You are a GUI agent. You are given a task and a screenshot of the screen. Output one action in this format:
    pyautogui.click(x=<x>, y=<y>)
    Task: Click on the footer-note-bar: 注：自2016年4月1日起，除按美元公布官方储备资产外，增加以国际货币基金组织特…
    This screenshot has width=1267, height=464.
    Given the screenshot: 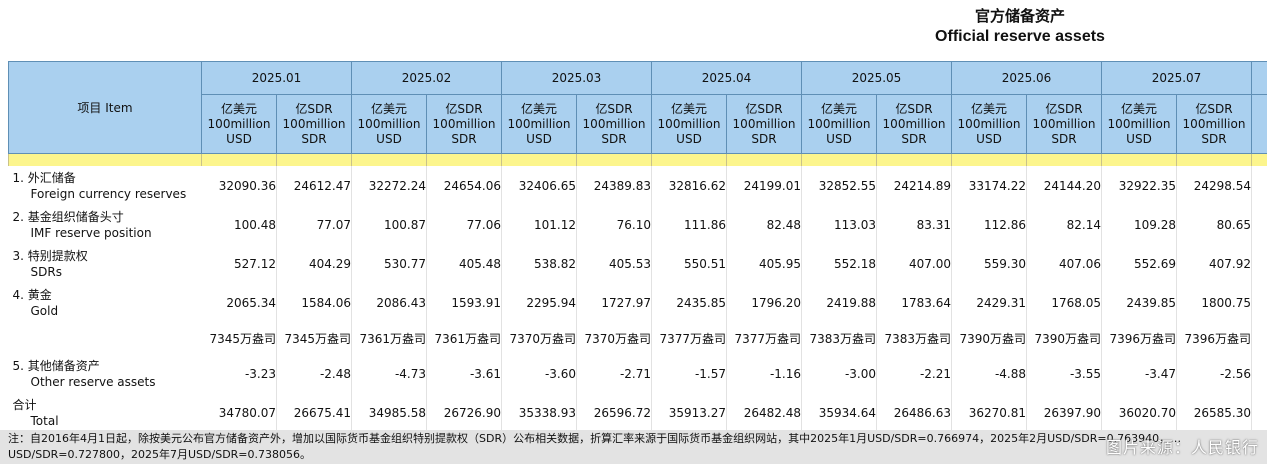 What is the action you would take?
    pyautogui.click(x=633, y=447)
    